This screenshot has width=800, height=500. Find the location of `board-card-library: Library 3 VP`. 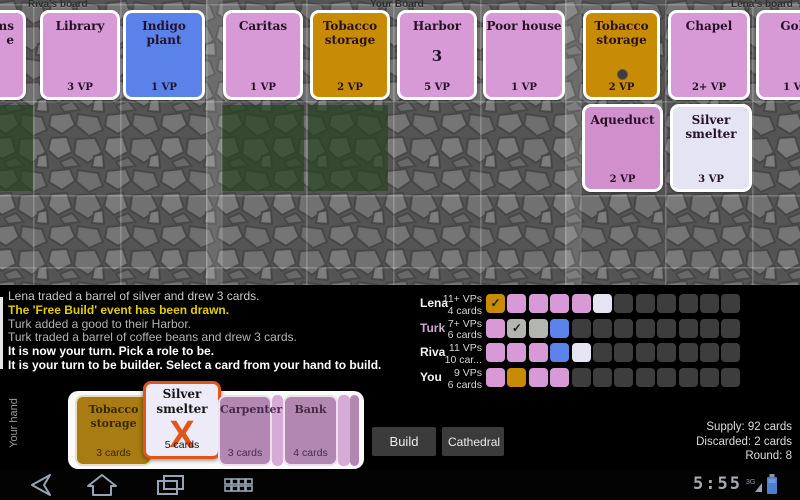

board-card-library: Library 3 VP is located at coordinates (80, 55).